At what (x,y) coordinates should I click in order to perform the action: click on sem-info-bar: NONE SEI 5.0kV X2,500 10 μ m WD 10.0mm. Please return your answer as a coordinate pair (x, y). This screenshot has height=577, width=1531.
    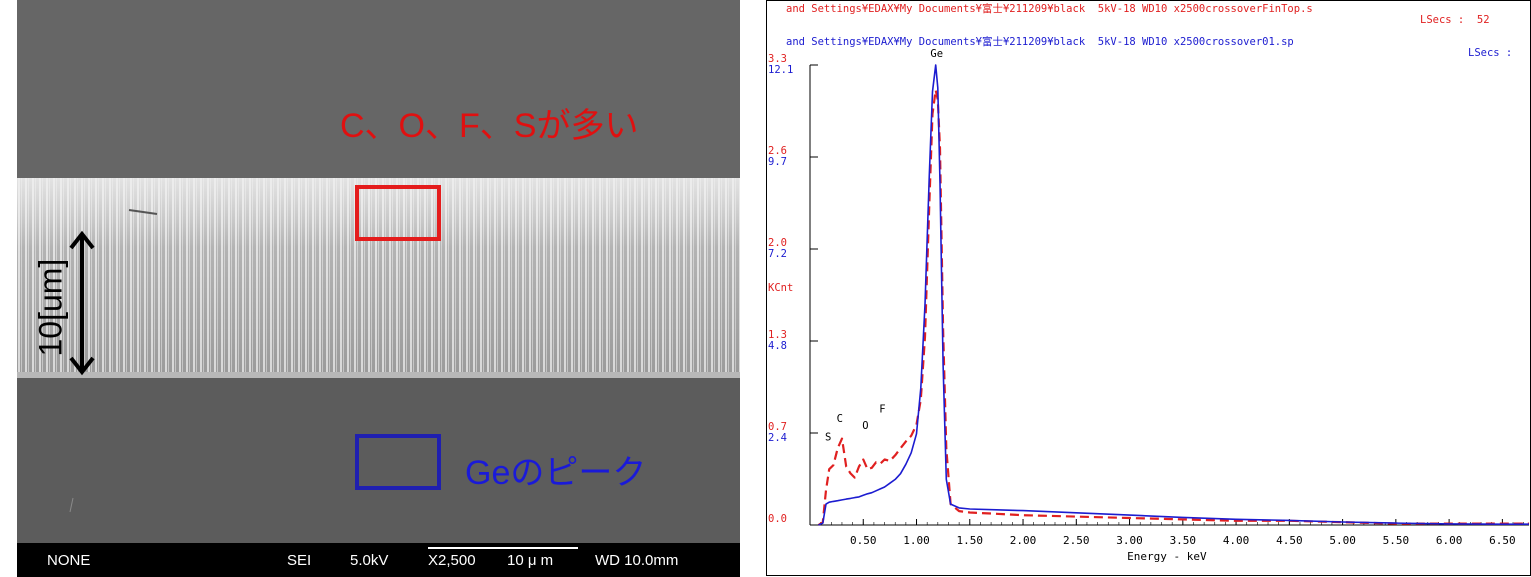
    Looking at the image, I should click on (378, 560).